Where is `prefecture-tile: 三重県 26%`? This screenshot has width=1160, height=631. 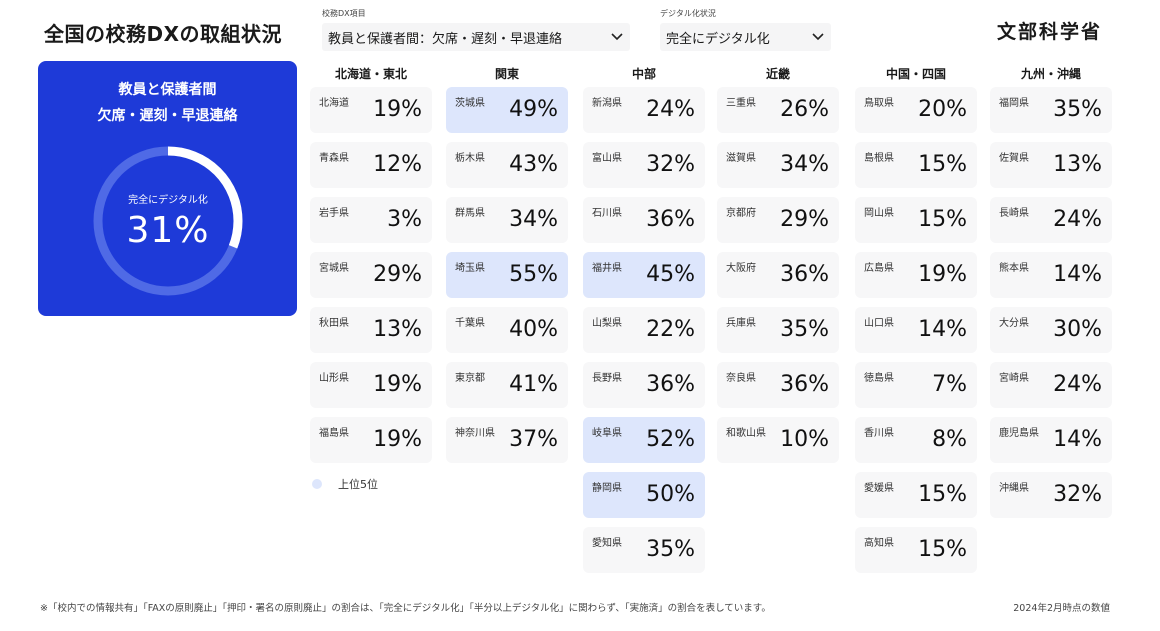
prefecture-tile: 三重県 26% is located at coordinates (778, 110).